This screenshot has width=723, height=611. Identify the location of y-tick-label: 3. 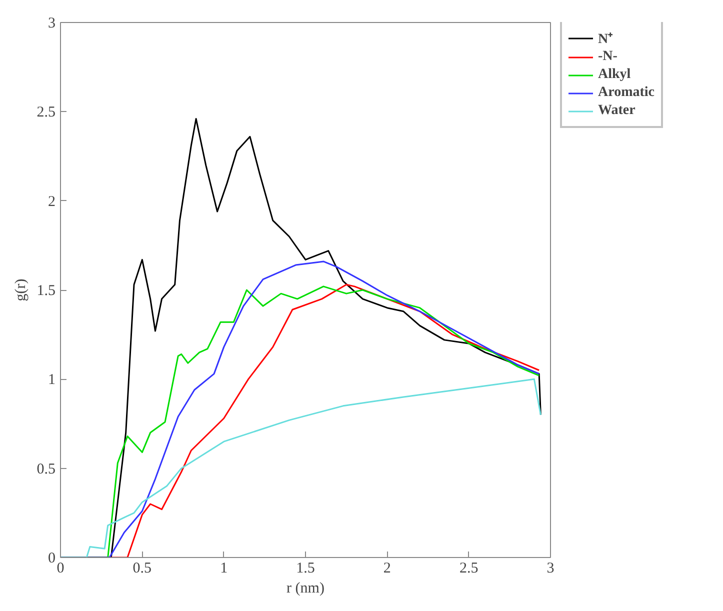
(52, 24).